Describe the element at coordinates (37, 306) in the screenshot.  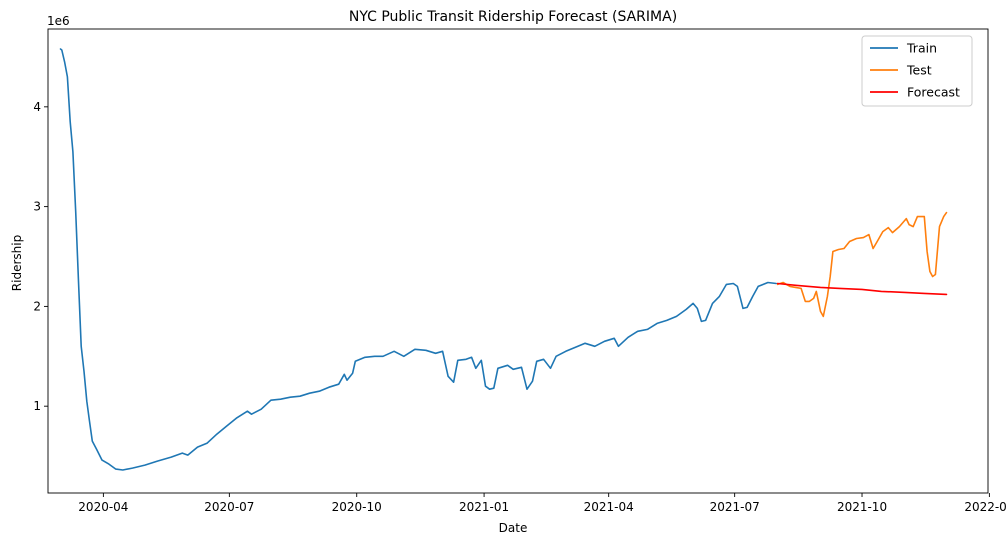
I see `y-tick-label: 2` at that location.